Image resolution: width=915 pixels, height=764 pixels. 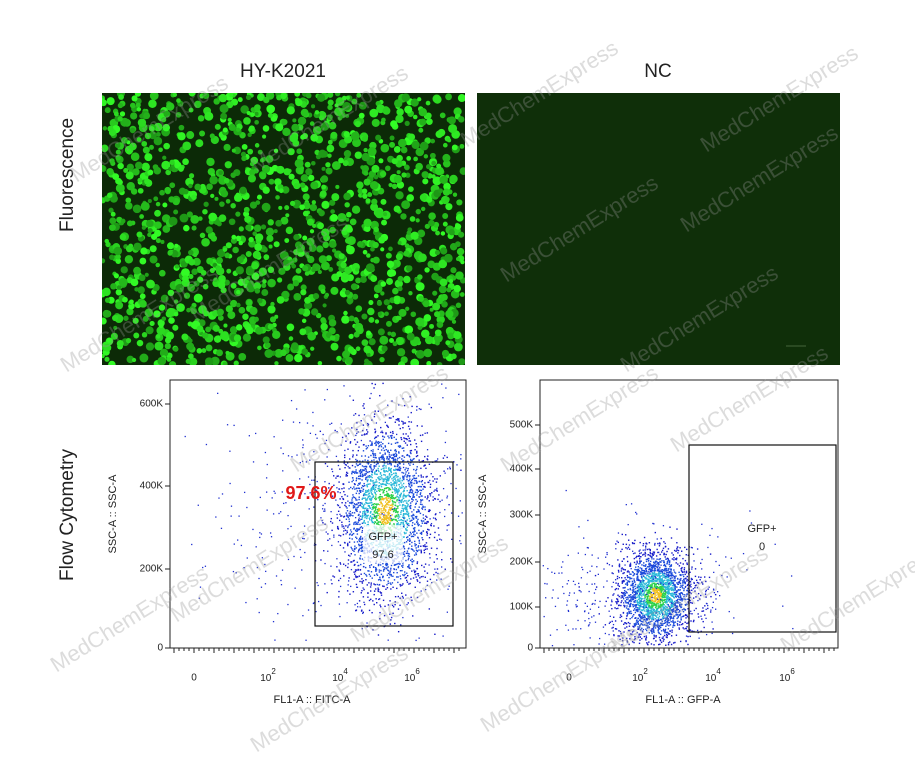 What do you see at coordinates (310, 493) in the screenshot?
I see `gate-percent: 97.6%` at bounding box center [310, 493].